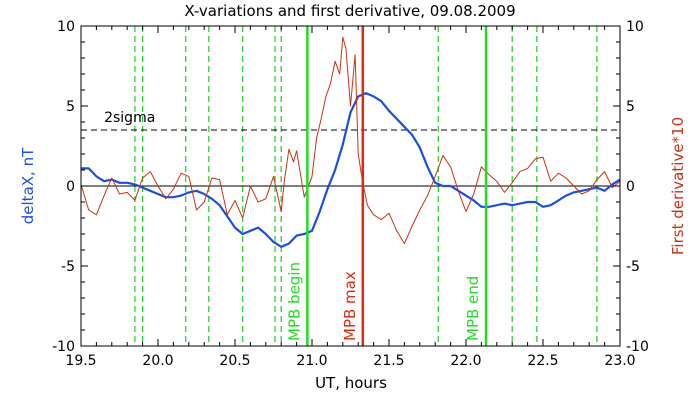 This screenshot has height=405, width=700. I want to click on y-tick-label-left-0: -10, so click(63, 347).